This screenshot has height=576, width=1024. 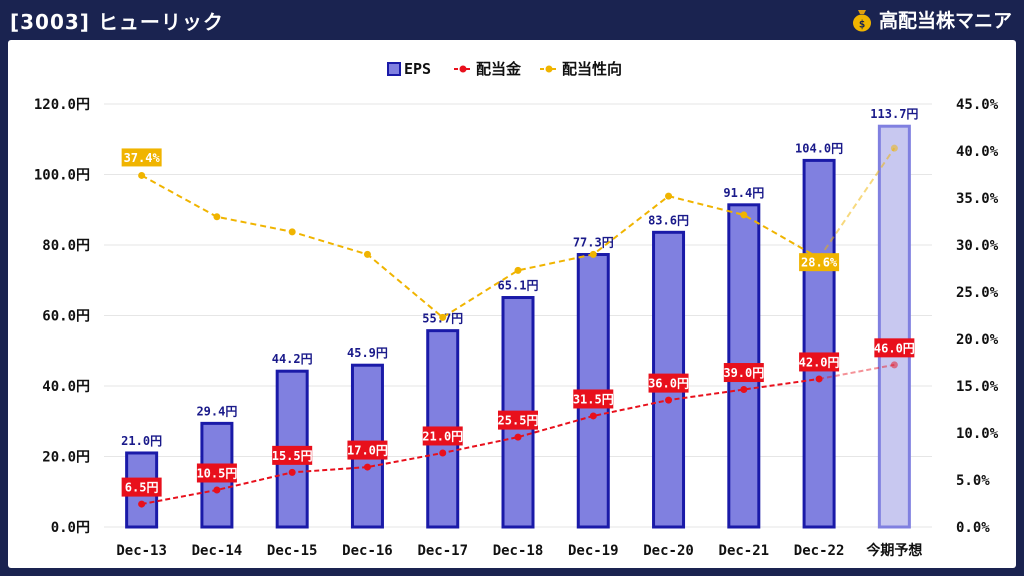 I want to click on x-tick-label: 今期予想, so click(x=893, y=550).